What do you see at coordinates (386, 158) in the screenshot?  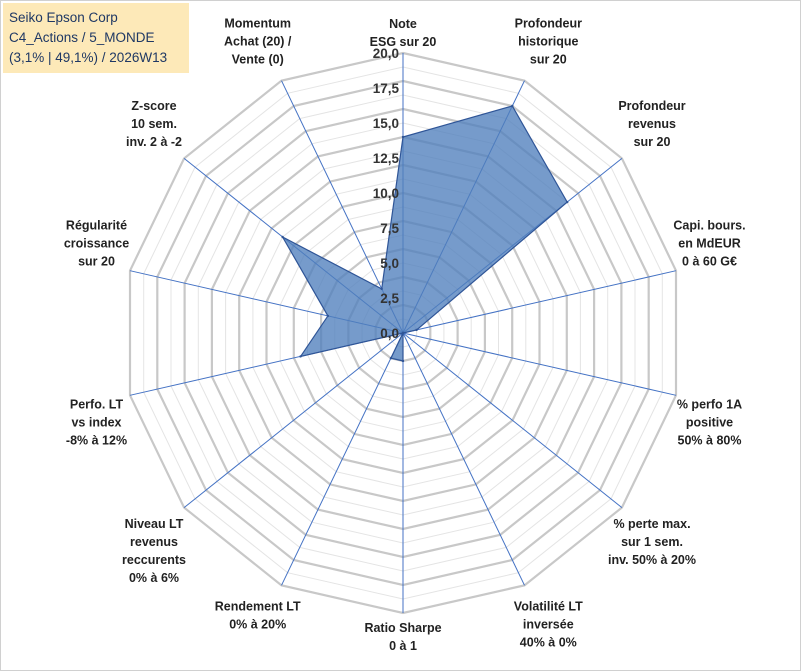 I see `tick-label: 12,5` at bounding box center [386, 158].